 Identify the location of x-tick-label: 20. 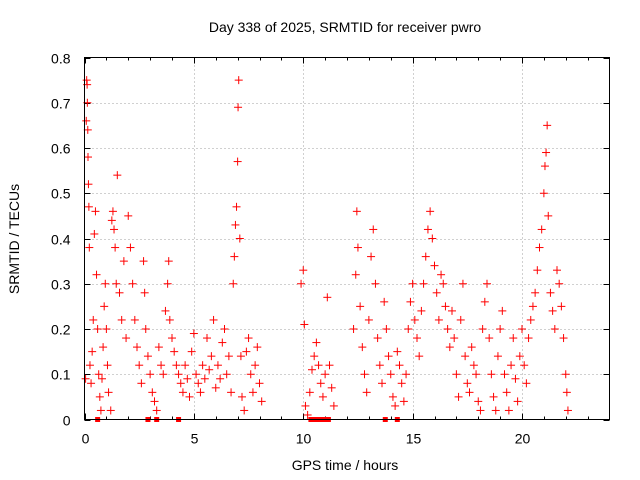
(523, 439).